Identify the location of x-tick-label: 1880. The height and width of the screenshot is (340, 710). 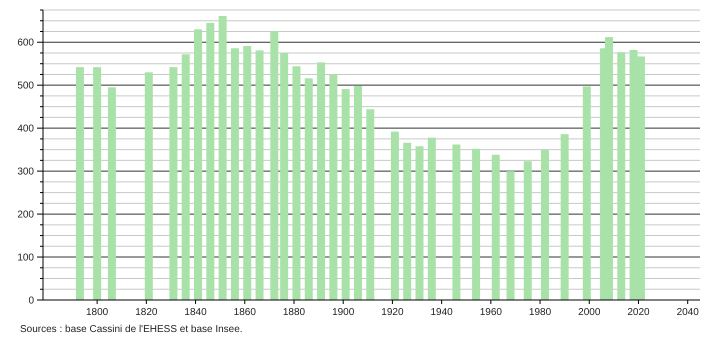
(294, 312).